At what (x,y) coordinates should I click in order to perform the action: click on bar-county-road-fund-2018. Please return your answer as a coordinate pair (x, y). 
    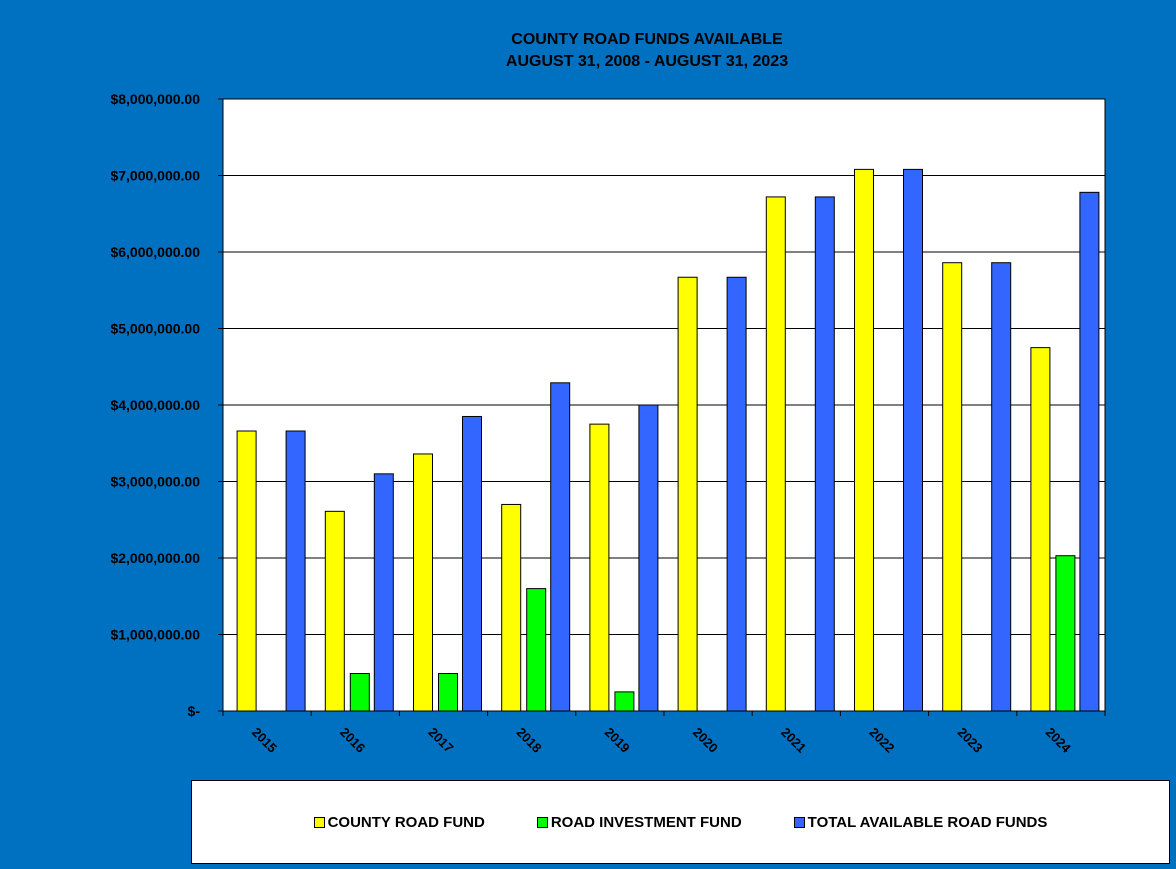
    Looking at the image, I should click on (511, 607).